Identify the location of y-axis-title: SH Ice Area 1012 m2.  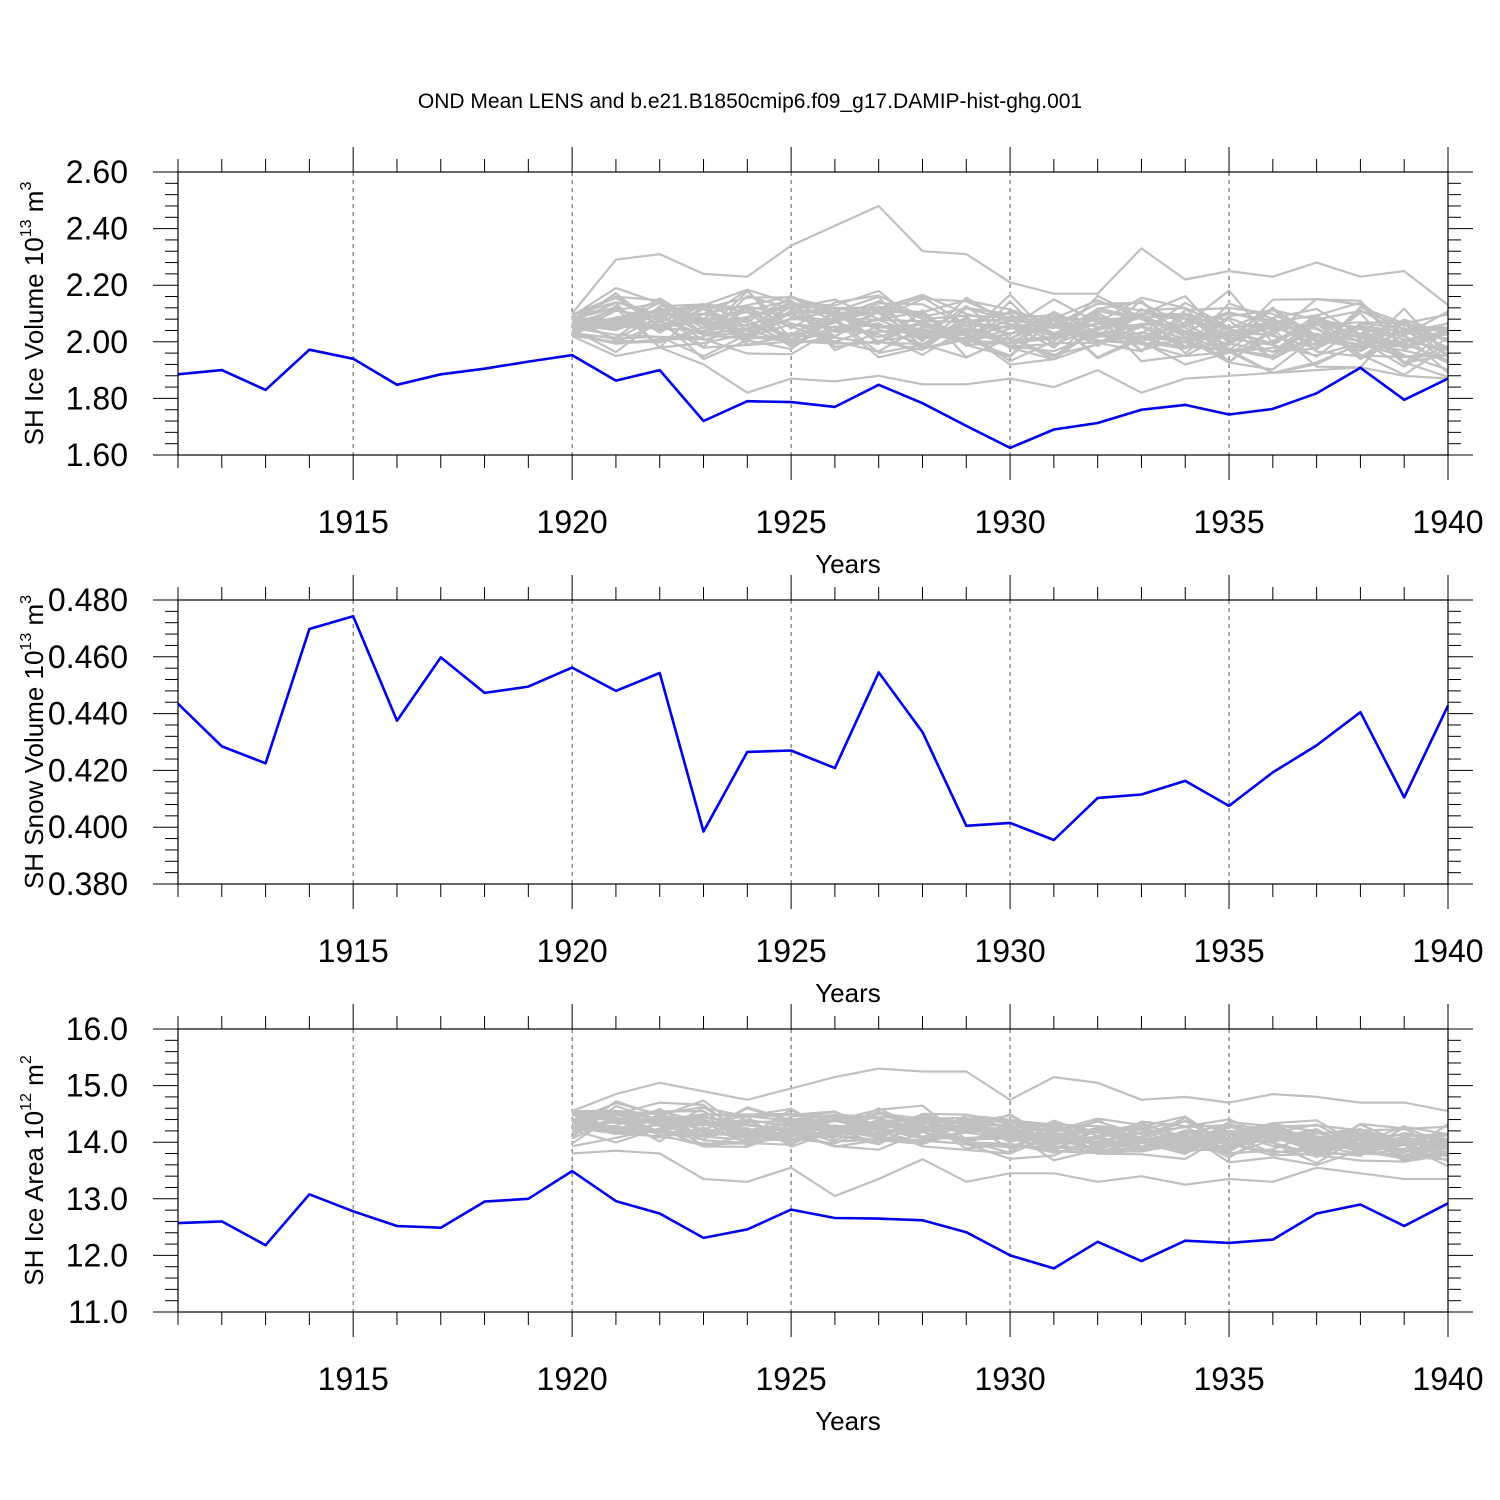
(33, 1170).